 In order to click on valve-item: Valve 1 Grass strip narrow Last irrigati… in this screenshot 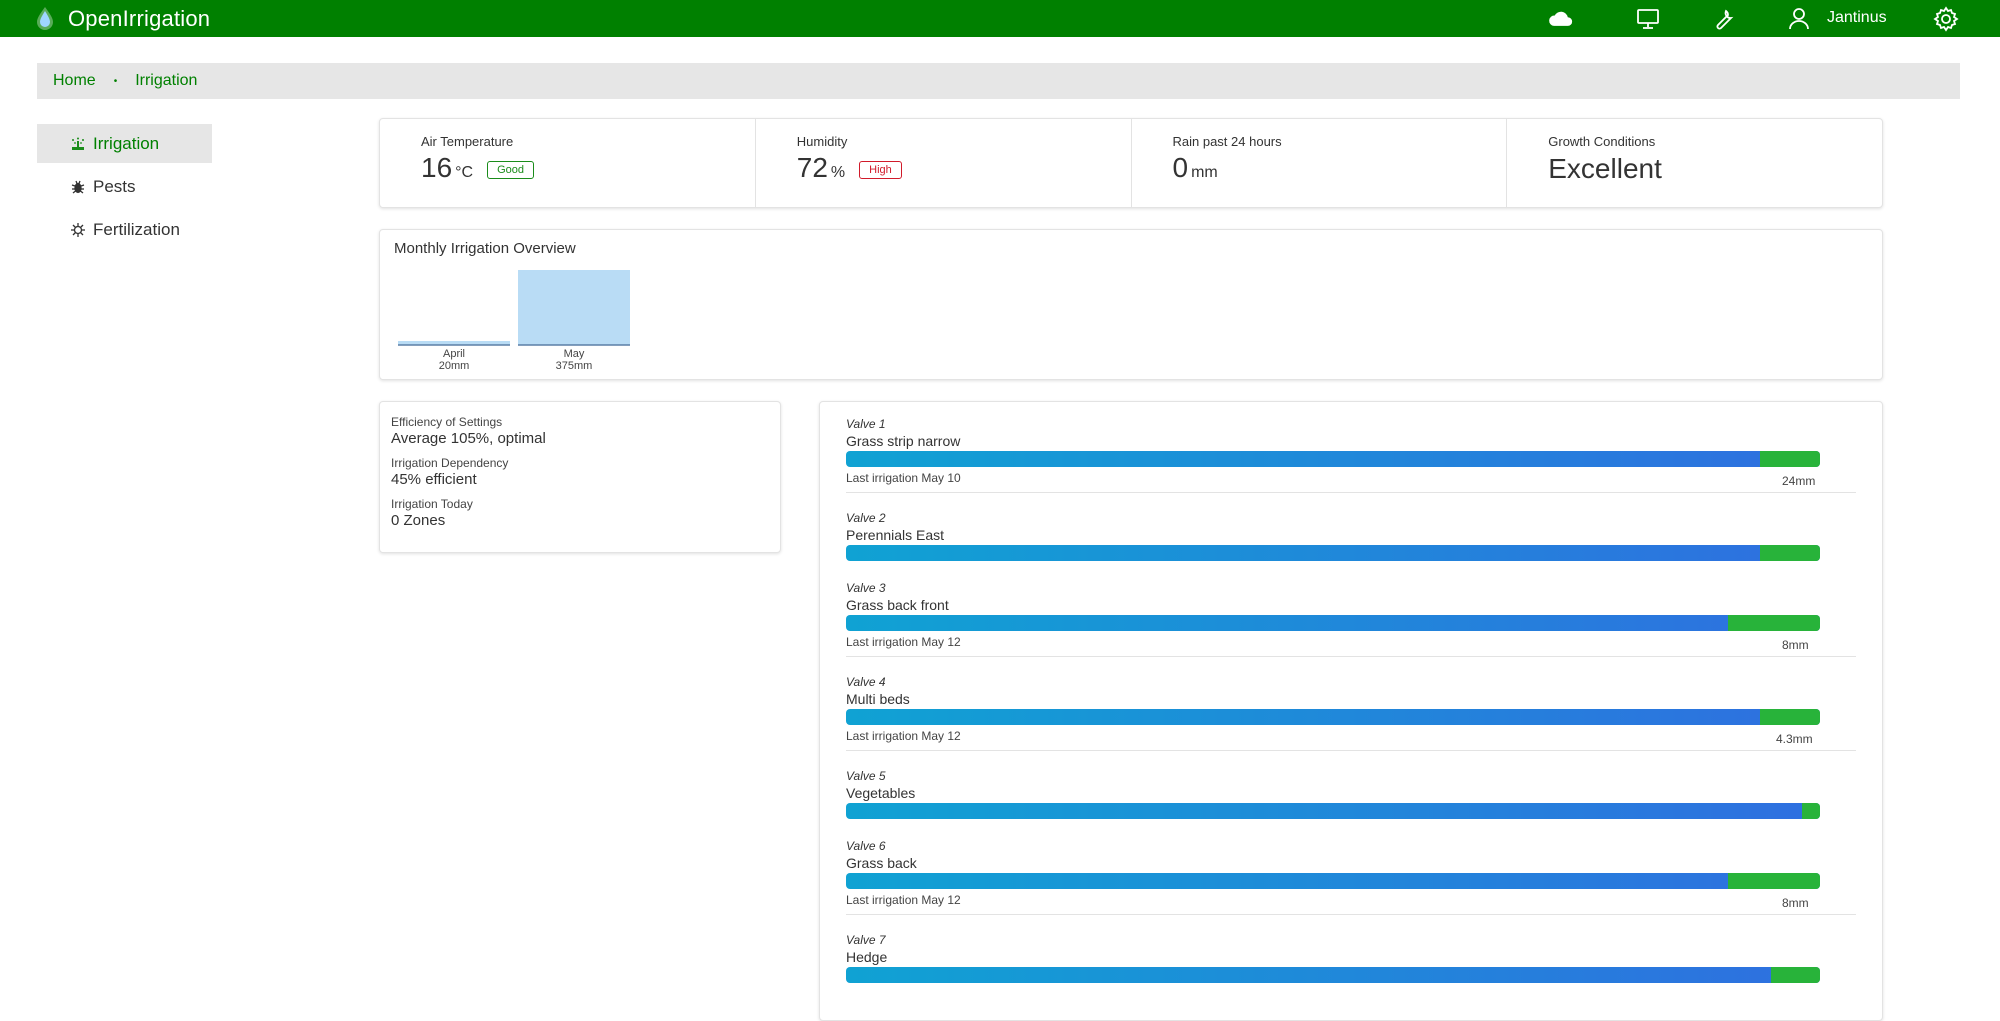, I will do `click(1351, 447)`.